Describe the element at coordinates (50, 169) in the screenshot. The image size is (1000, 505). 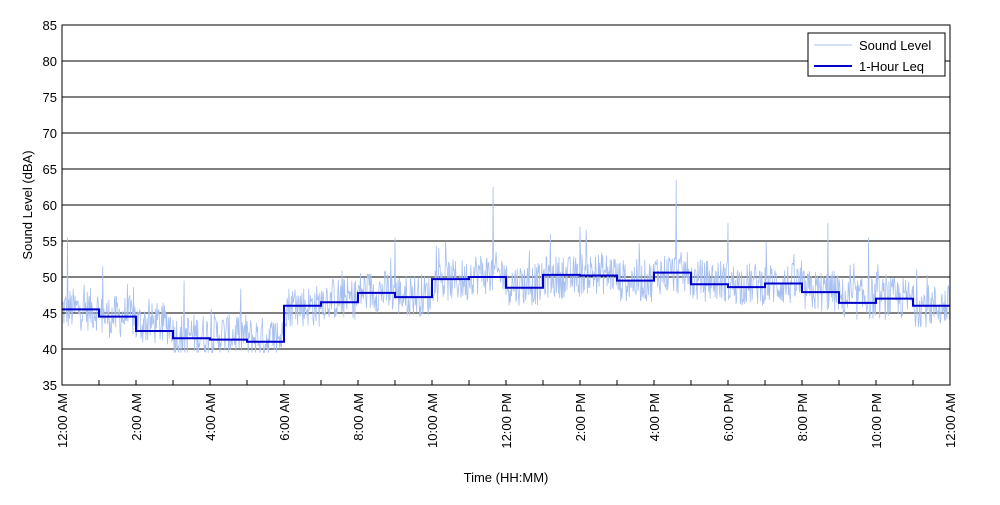
I see `y-tick-label: 65` at that location.